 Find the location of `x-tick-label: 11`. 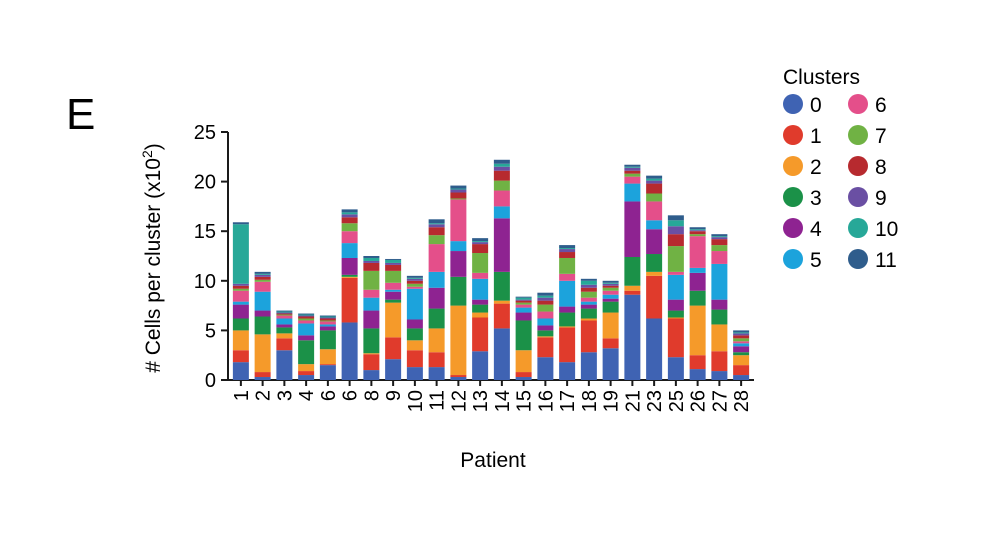

x-tick-label: 11 is located at coordinates (438, 400).